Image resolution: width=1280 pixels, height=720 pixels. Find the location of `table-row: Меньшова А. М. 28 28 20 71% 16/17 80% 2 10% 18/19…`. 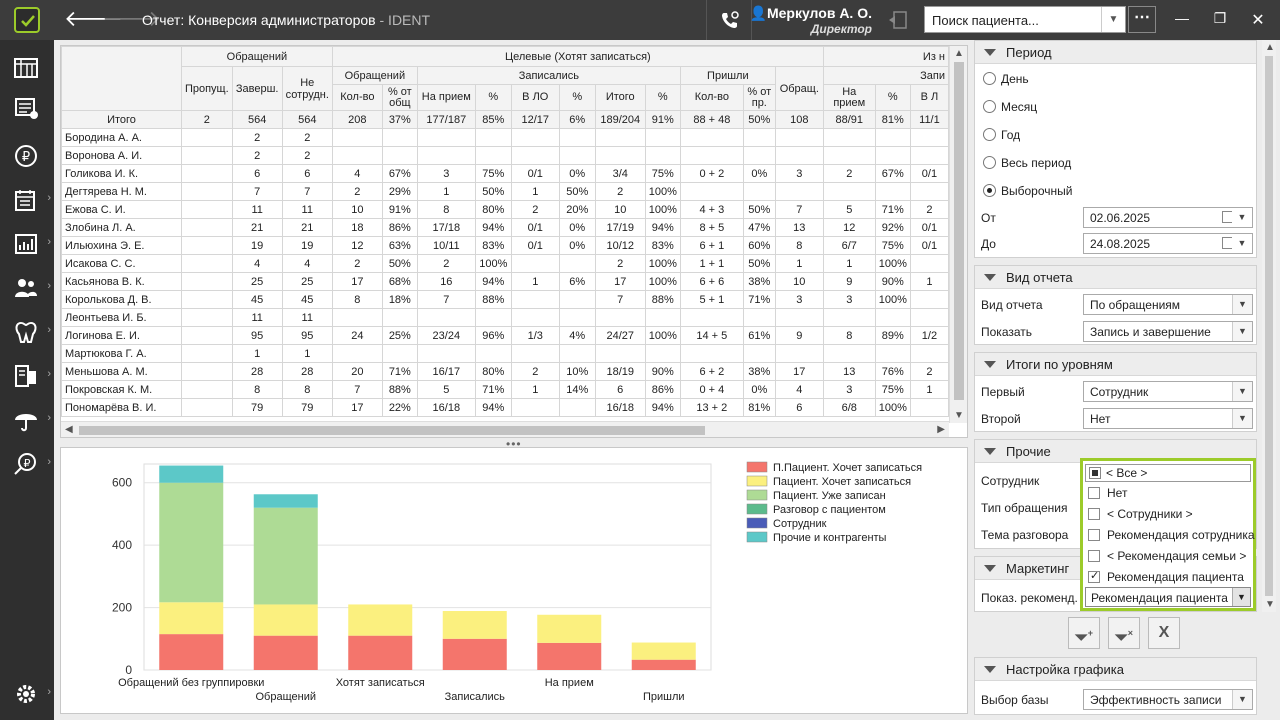

table-row: Меньшова А. М. 28 28 20 71% 16/17 80% 2 10% 18/19… is located at coordinates (505, 371).